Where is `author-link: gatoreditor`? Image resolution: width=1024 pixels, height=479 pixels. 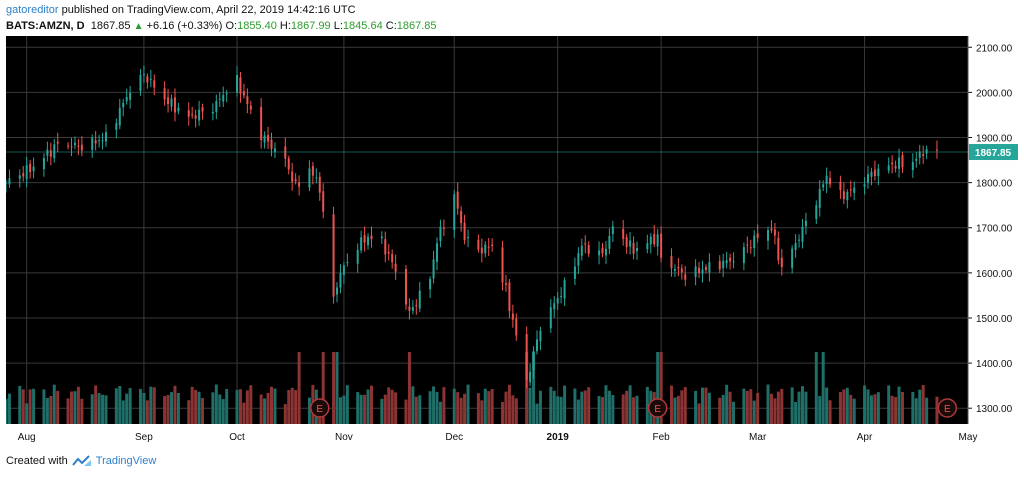 author-link: gatoreditor is located at coordinates (32, 10).